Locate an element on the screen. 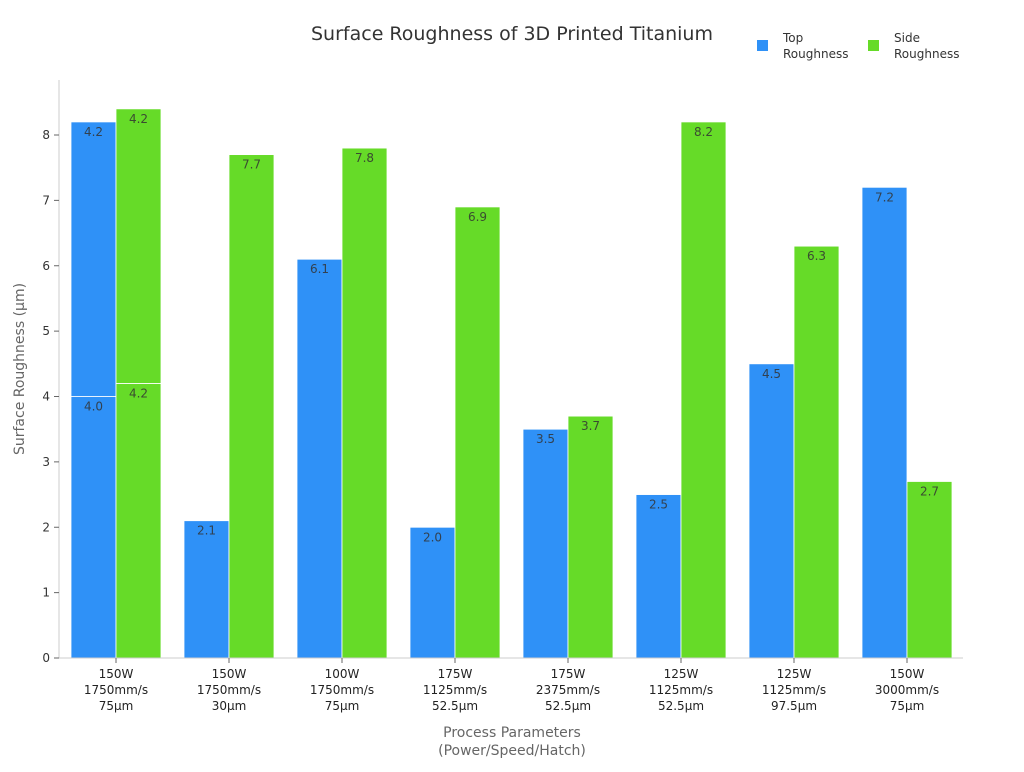 The width and height of the screenshot is (1024, 772). y-axis-label: Surface Roughness (μm) is located at coordinates (20, 369).